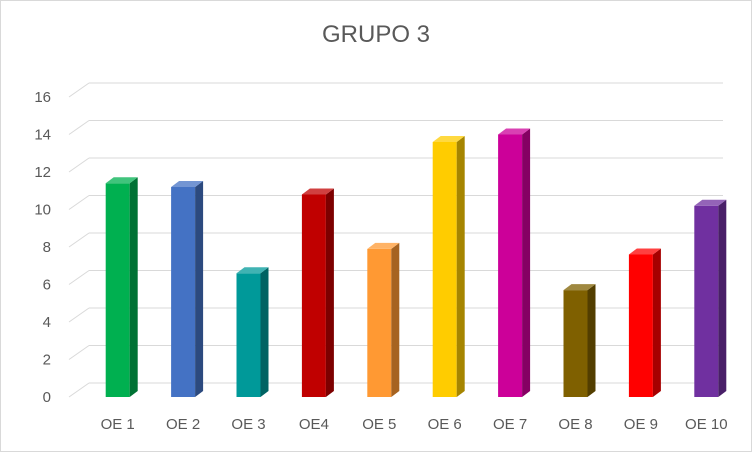  I want to click on y-tick-label: 10, so click(42, 210).